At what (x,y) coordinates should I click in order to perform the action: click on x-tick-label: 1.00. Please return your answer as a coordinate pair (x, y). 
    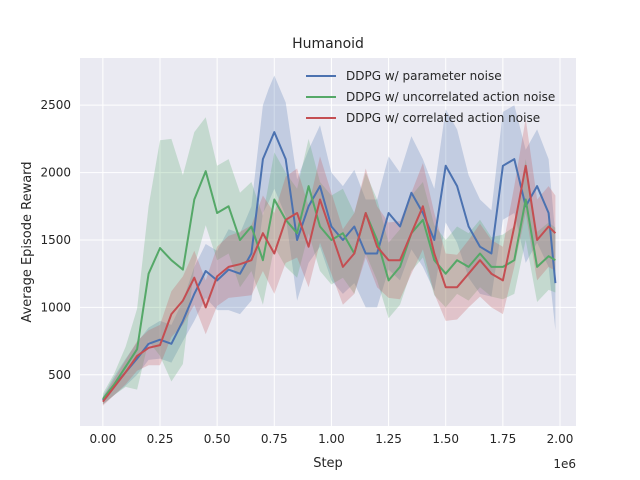
    Looking at the image, I should click on (331, 439).